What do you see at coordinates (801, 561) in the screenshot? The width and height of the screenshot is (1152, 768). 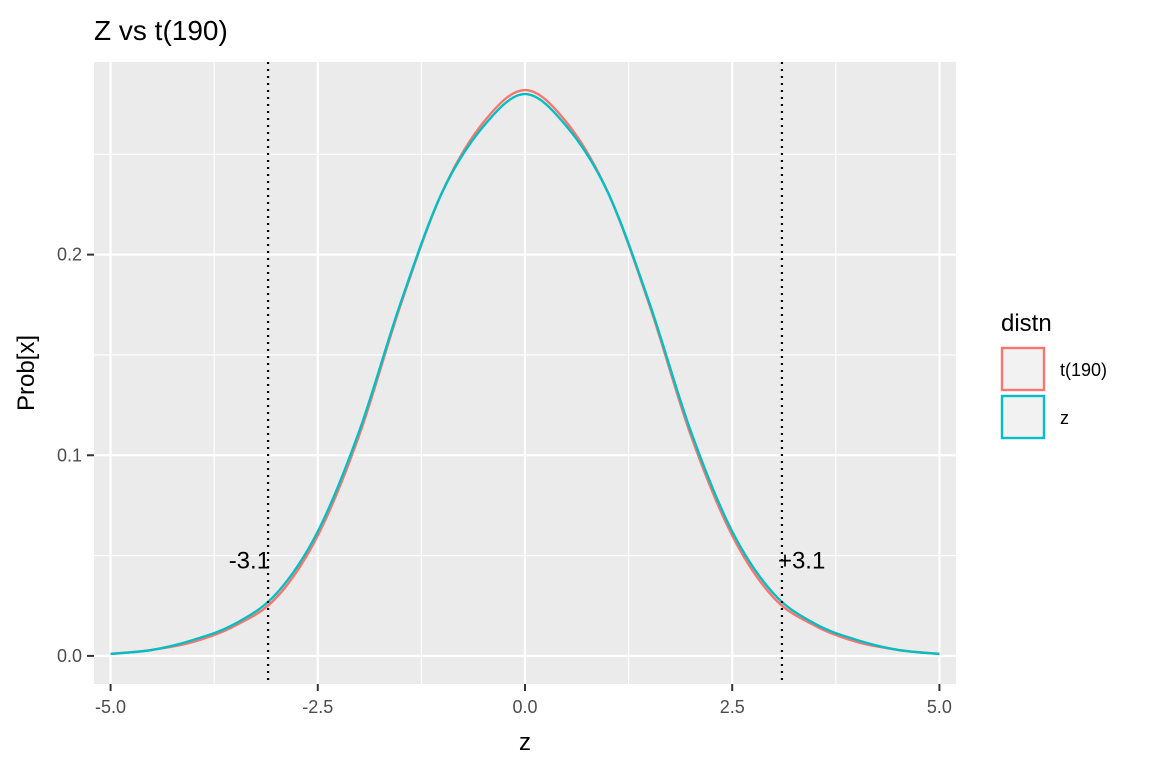 I see `annotation-label: +3.1` at bounding box center [801, 561].